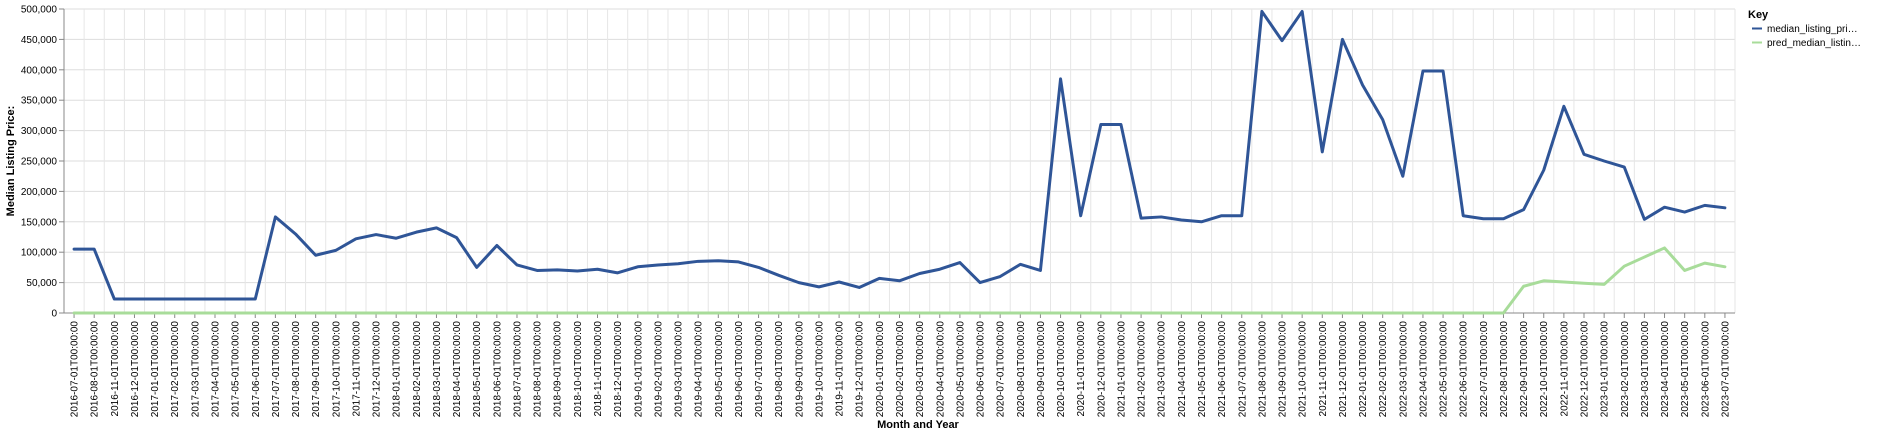  Describe the element at coordinates (1222, 369) in the screenshot. I see `x-tick-label: 2021-06-01T00:00:00` at that location.